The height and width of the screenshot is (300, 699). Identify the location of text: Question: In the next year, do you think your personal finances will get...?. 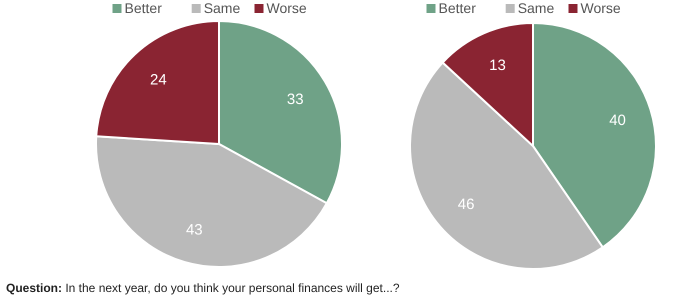
(203, 288).